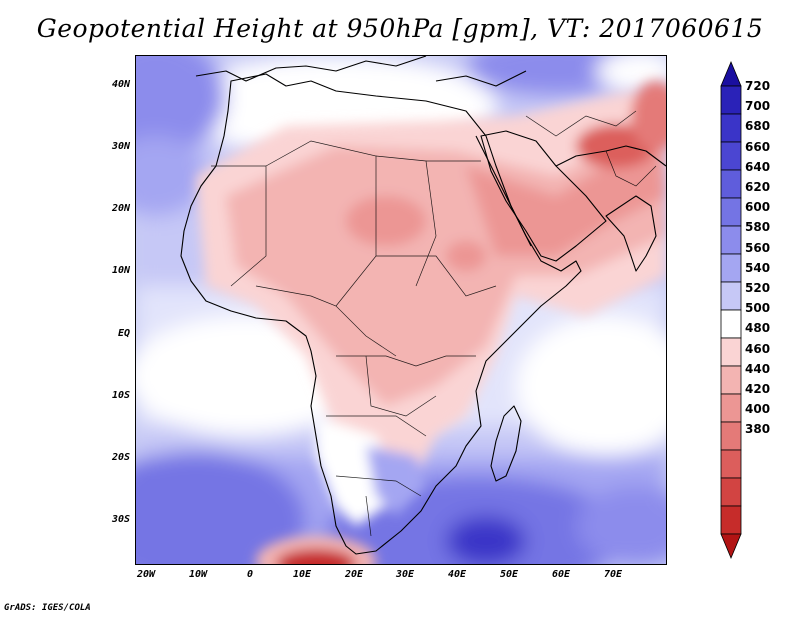 This screenshot has height=618, width=800. What do you see at coordinates (758, 106) in the screenshot?
I see `colorbar-level-label: 700` at bounding box center [758, 106].